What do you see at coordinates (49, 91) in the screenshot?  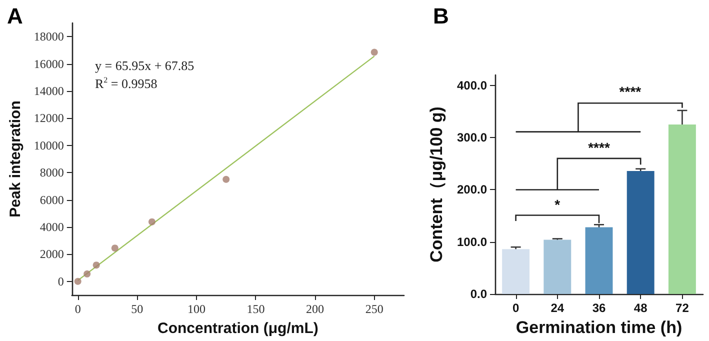 I see `y-tick-label: 14000` at bounding box center [49, 91].